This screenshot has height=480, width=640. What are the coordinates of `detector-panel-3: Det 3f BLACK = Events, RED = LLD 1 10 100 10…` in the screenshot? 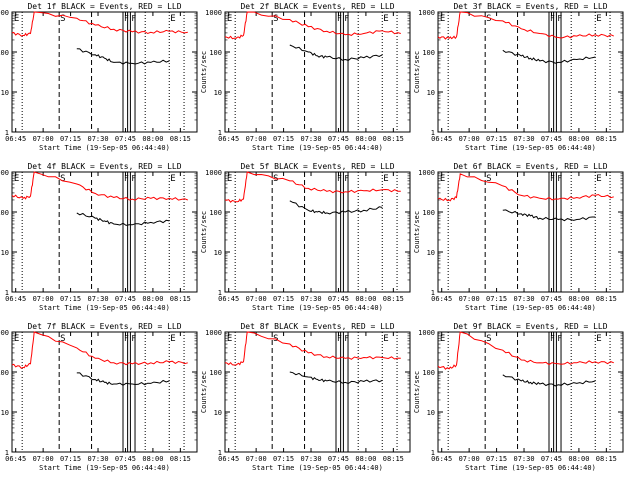 It's located at (518, 77).